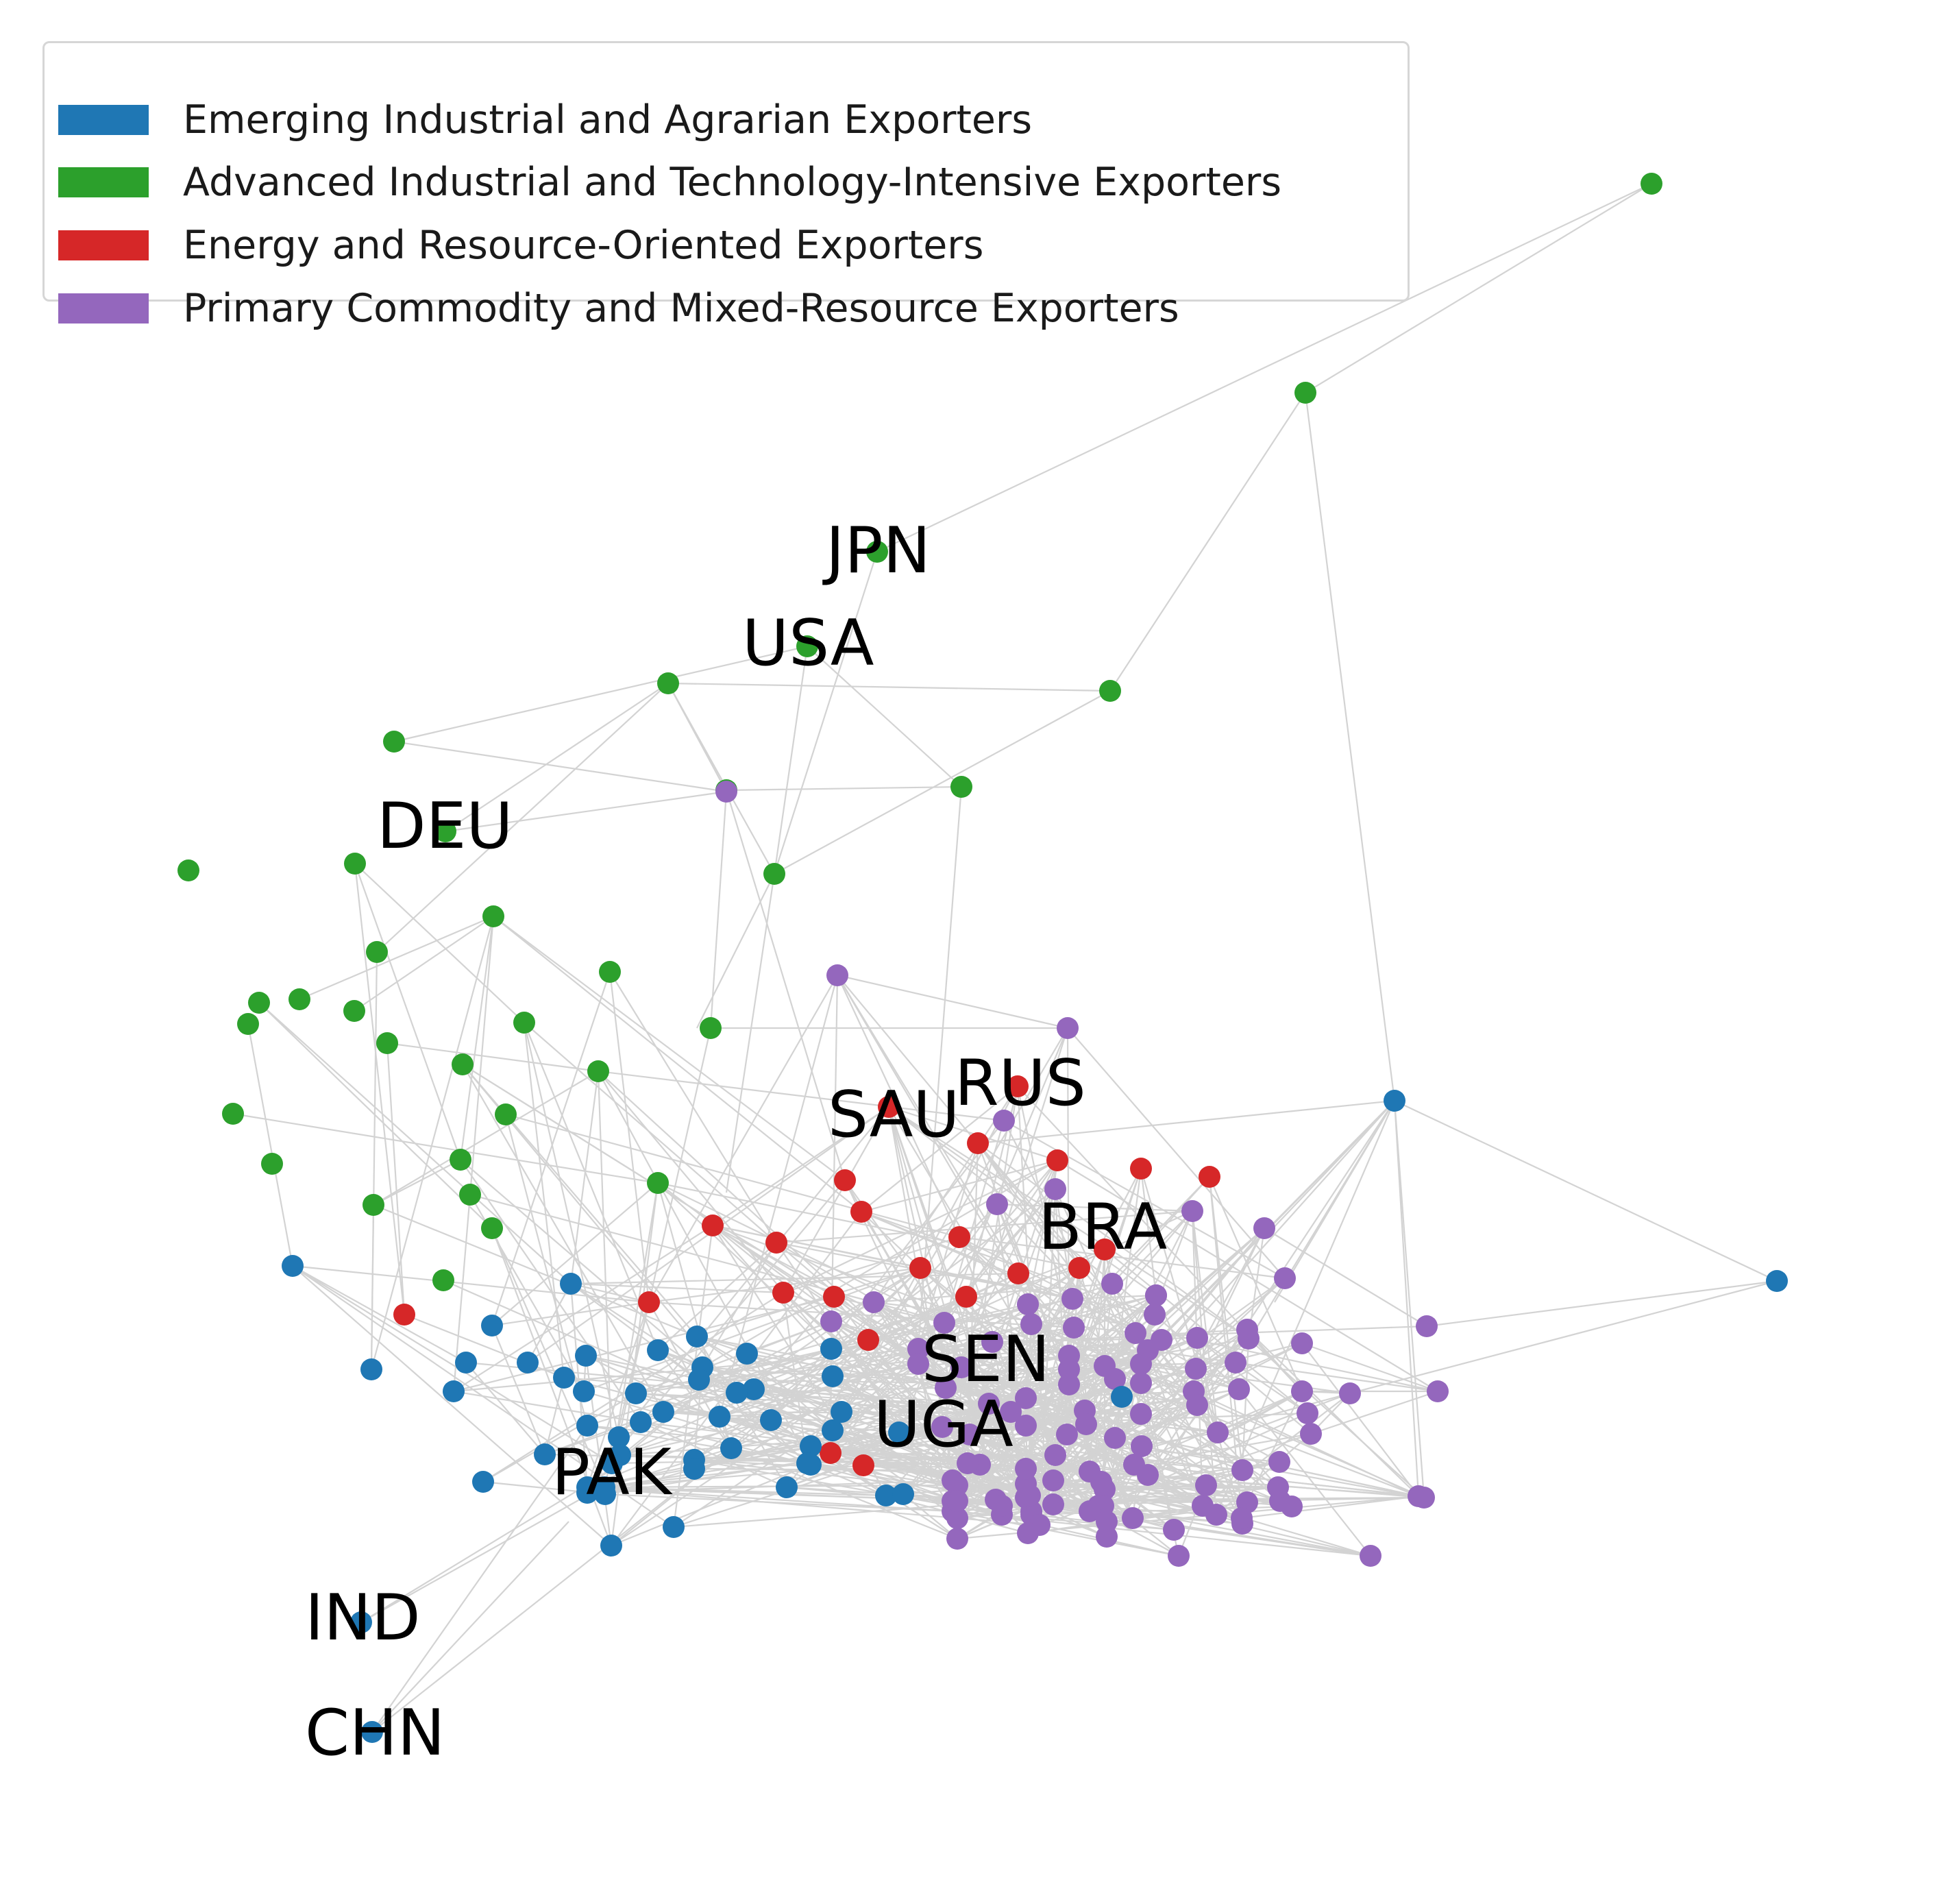 Image resolution: width=1953 pixels, height=1904 pixels. What do you see at coordinates (1102, 1227) in the screenshot?
I see `country-label-bra: BRA` at bounding box center [1102, 1227].